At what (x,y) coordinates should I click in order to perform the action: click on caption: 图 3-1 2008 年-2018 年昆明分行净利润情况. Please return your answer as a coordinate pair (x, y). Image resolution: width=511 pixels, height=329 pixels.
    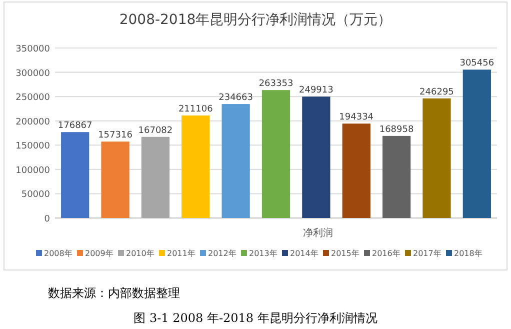
    Looking at the image, I should click on (256, 318).